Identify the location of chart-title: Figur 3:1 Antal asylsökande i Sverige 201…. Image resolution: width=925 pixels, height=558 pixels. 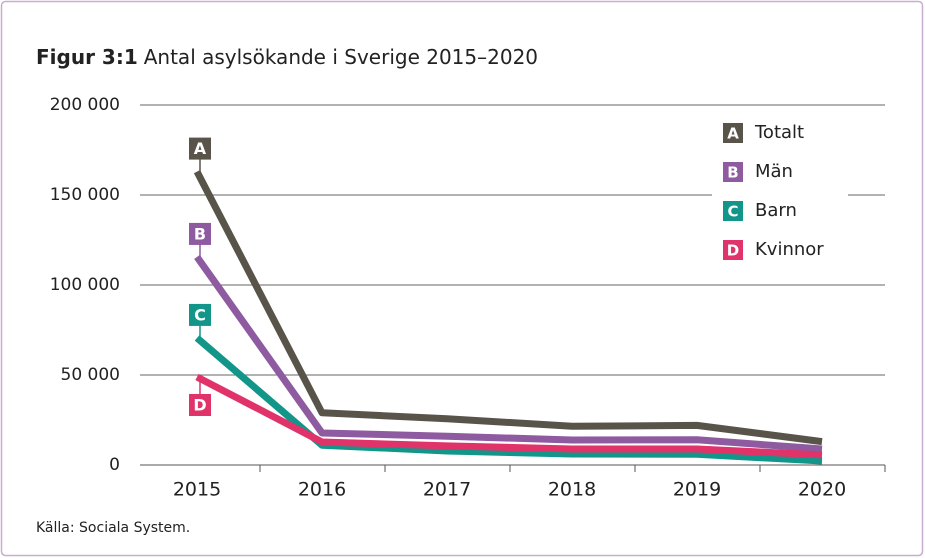
(287, 57).